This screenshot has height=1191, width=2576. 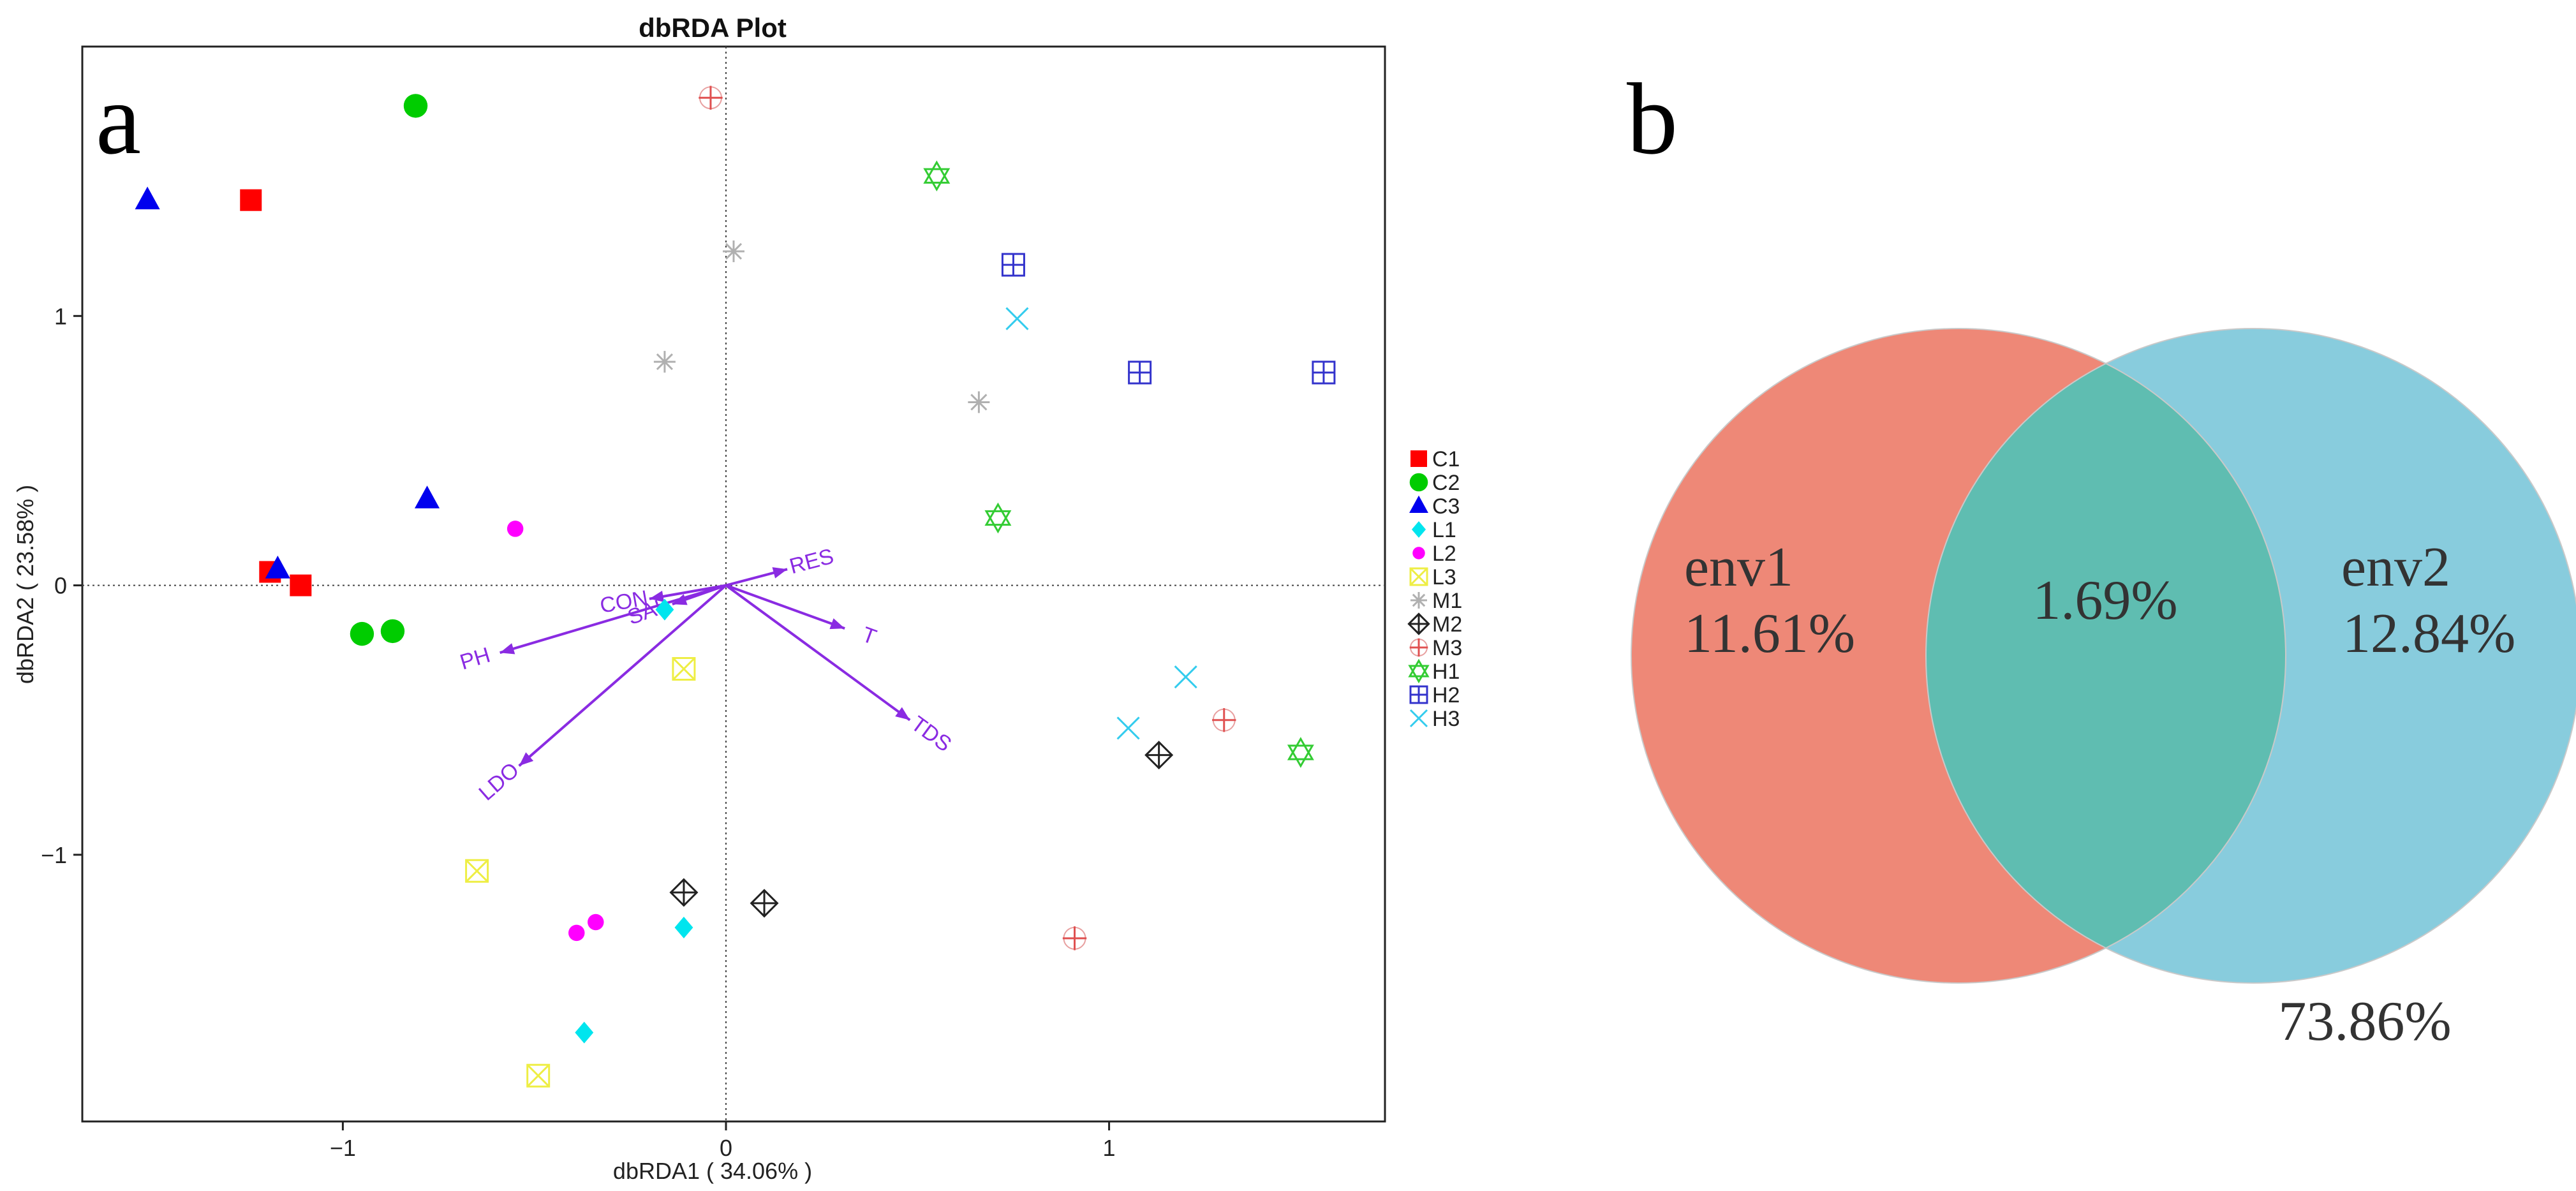 I want to click on venn-intersection, so click(x=2106, y=656).